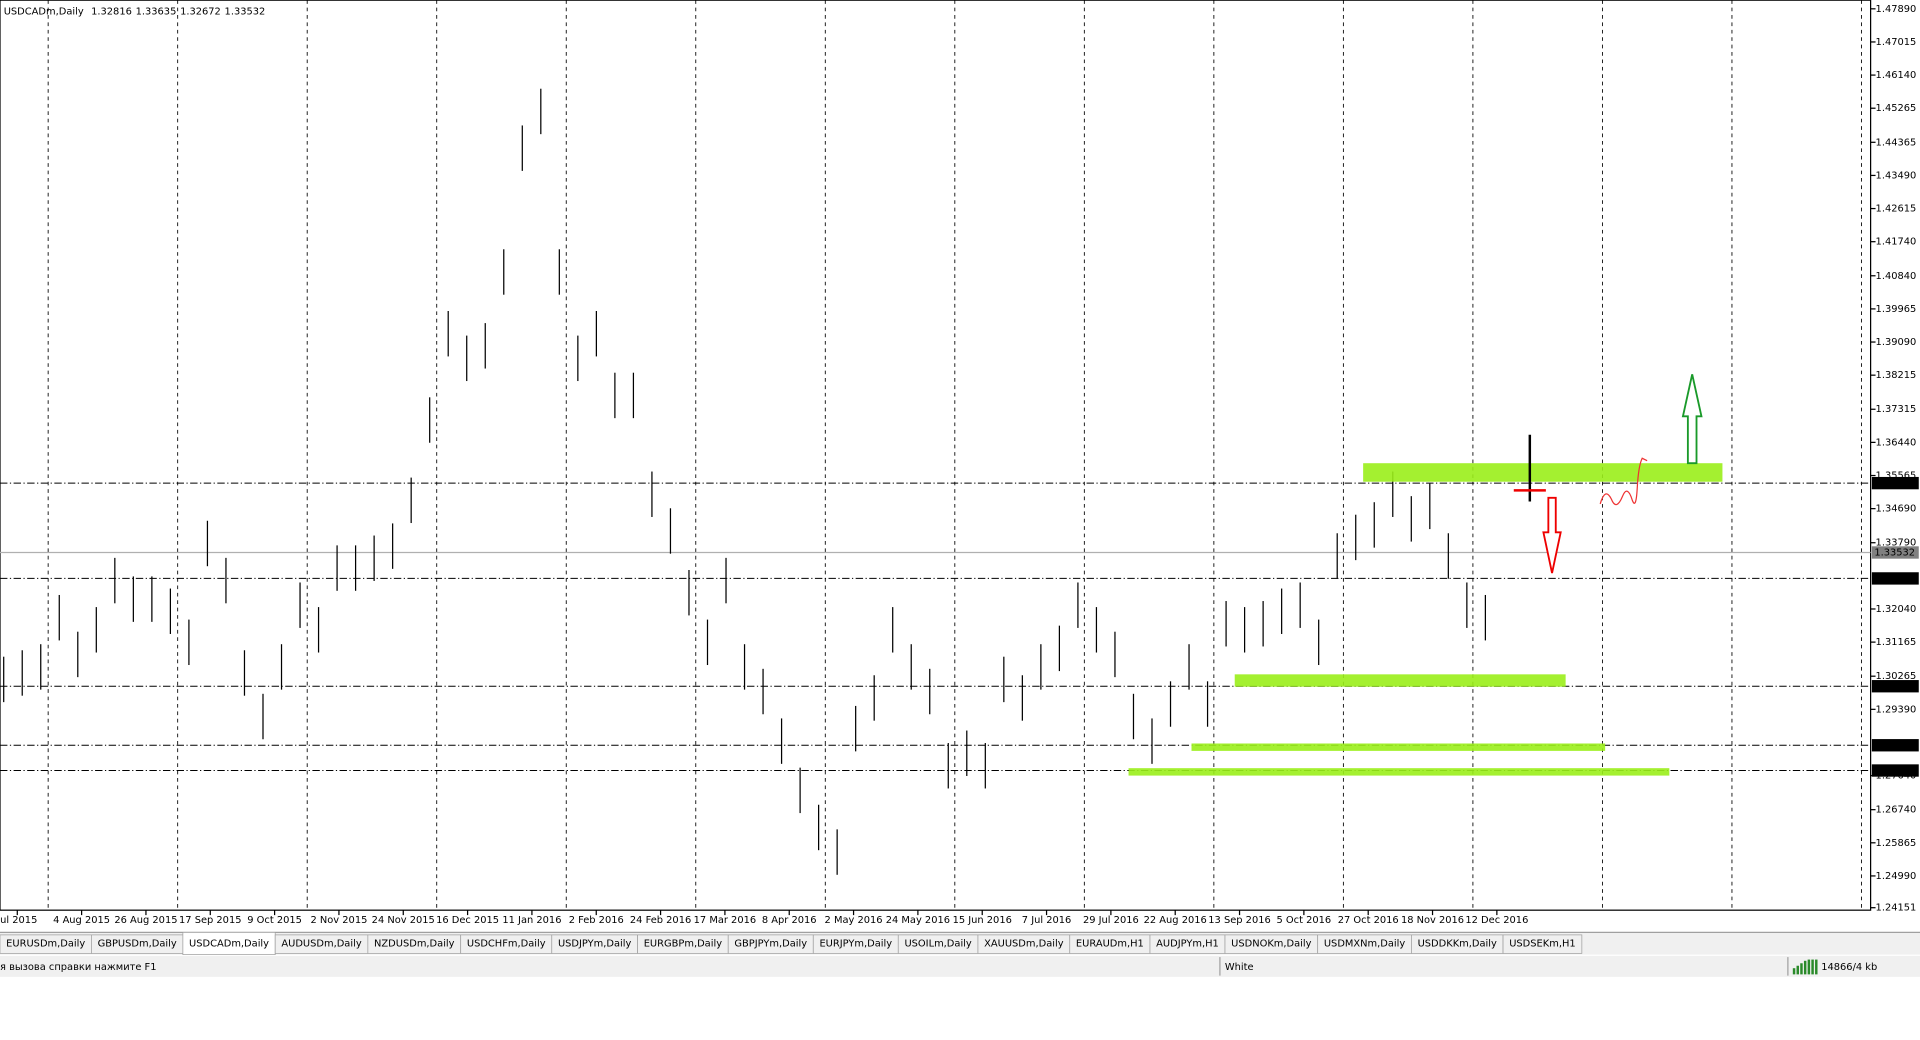 The image size is (1920, 1040). Describe the element at coordinates (1896, 676) in the screenshot. I see `y-tick-label: 1.30265` at that location.